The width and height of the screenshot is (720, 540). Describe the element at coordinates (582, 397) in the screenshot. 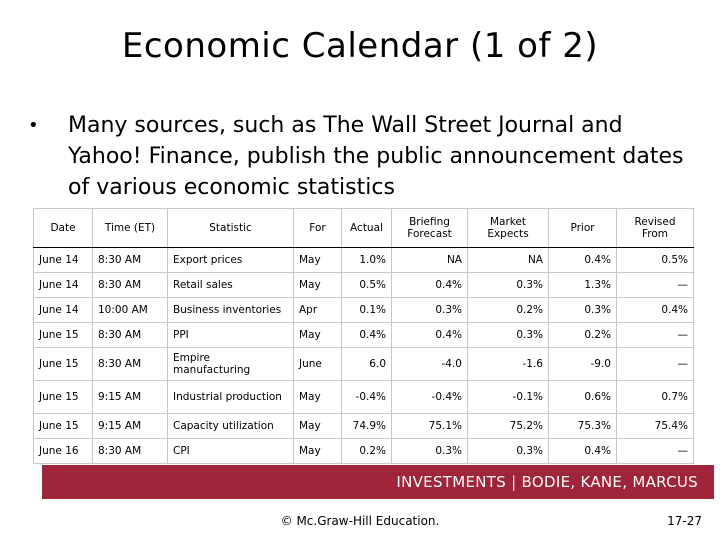

I see `cell-prior: 0.6%` at that location.